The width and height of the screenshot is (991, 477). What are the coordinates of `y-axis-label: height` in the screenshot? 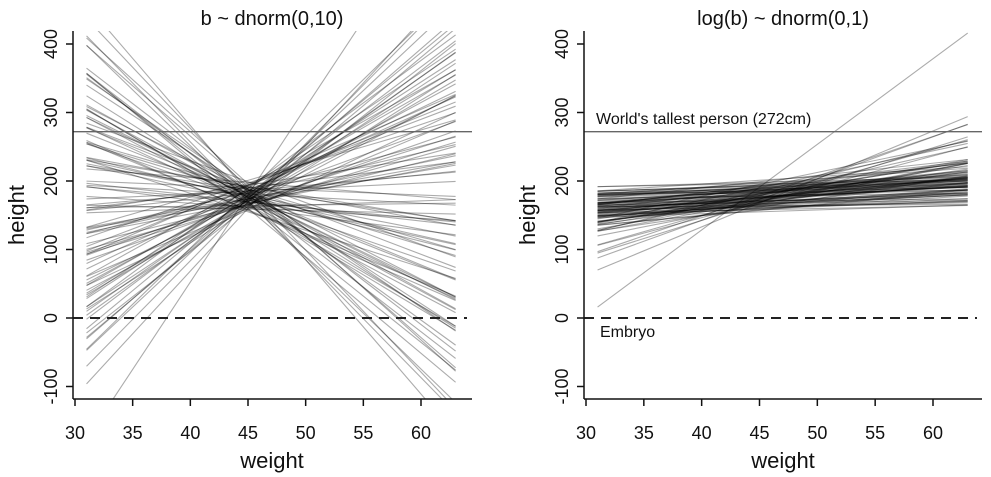 It's located at (16, 215).